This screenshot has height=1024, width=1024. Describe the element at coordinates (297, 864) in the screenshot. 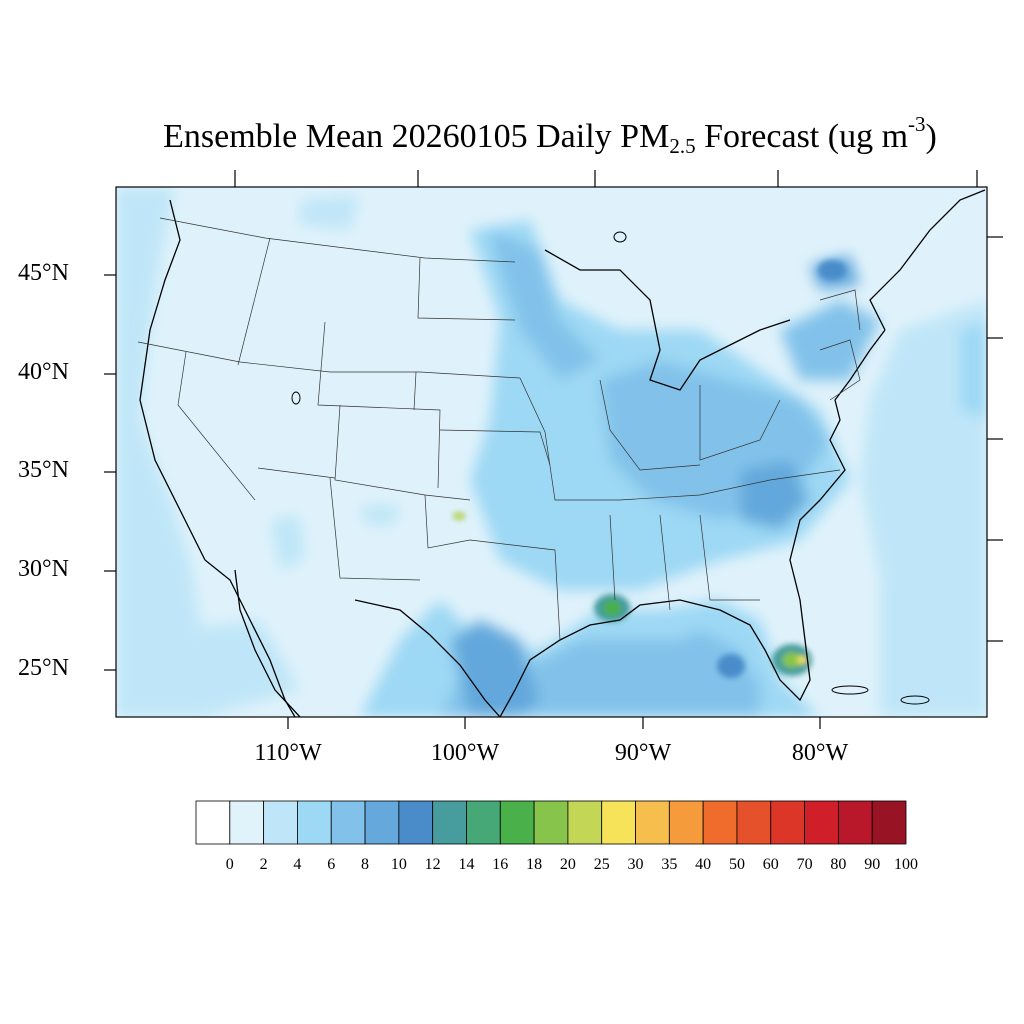

I see `colorbar-label: 4` at that location.